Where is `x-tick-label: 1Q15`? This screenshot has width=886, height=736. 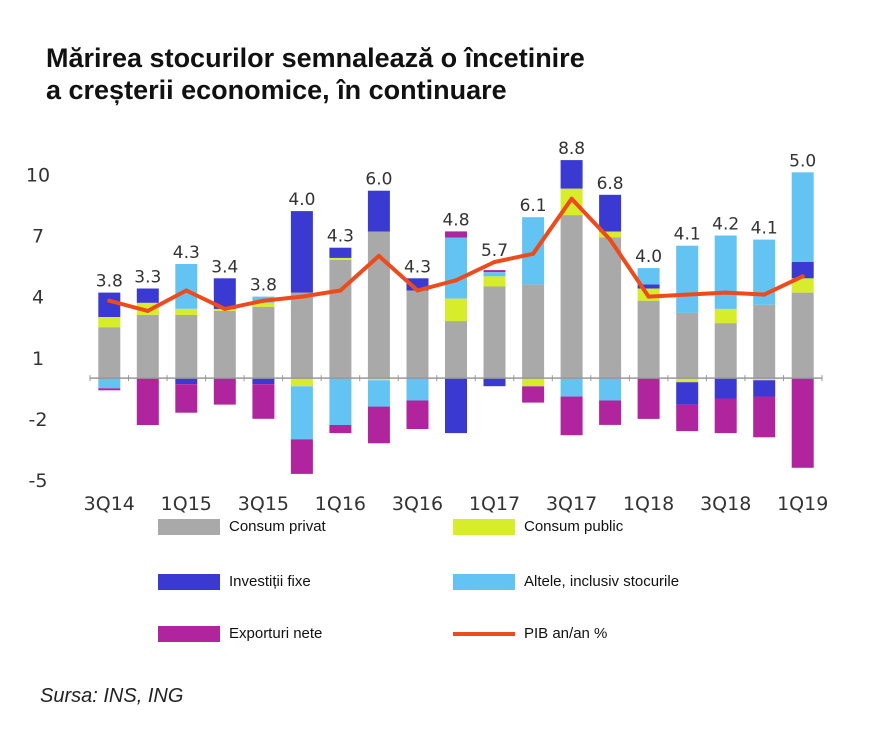
x-tick-label: 1Q15 is located at coordinates (186, 504).